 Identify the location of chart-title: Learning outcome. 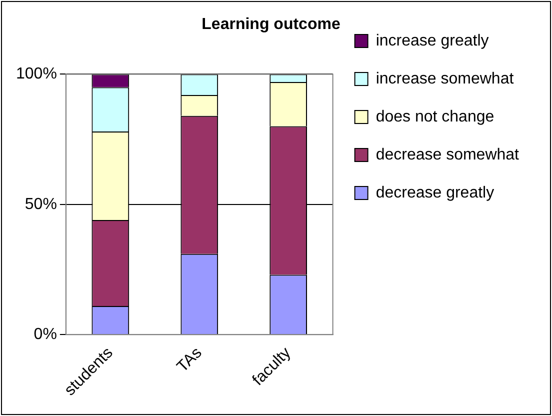
(271, 25).